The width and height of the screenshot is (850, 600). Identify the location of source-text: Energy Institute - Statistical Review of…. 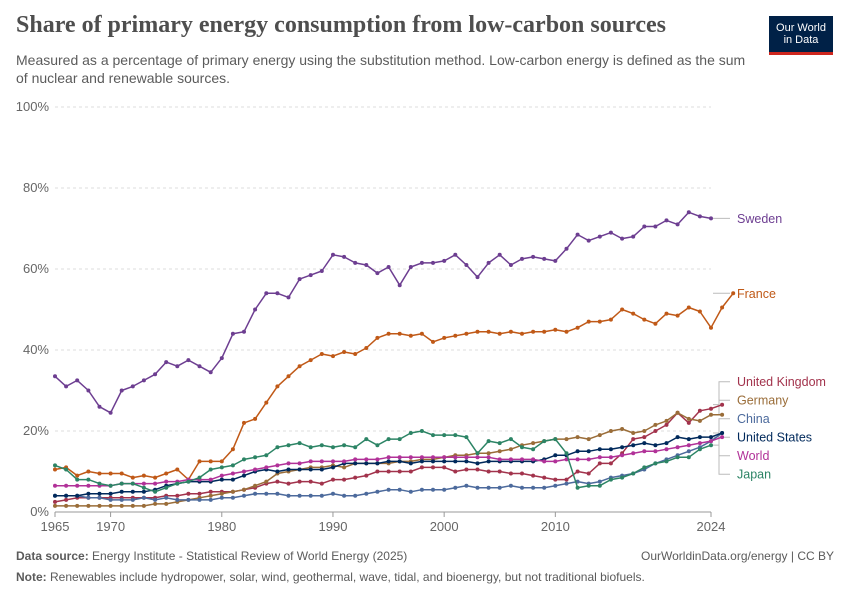
(250, 556).